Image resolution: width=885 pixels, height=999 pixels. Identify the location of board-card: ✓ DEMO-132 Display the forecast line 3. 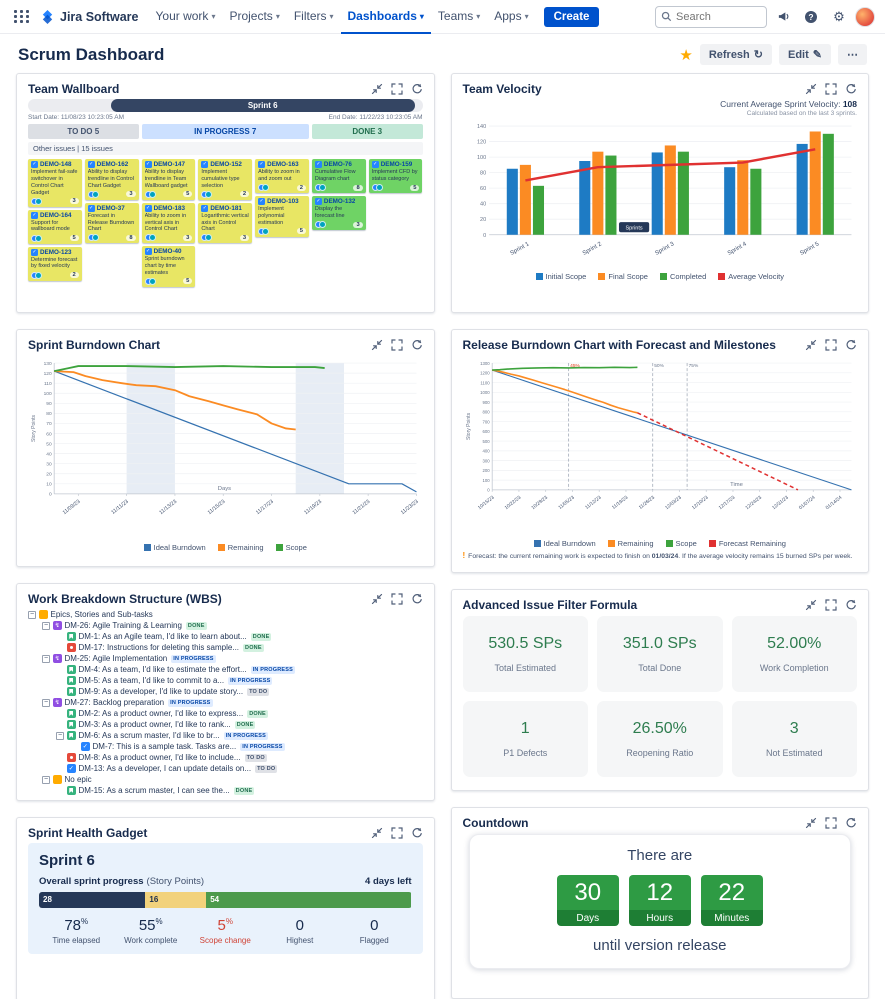
(338, 213).